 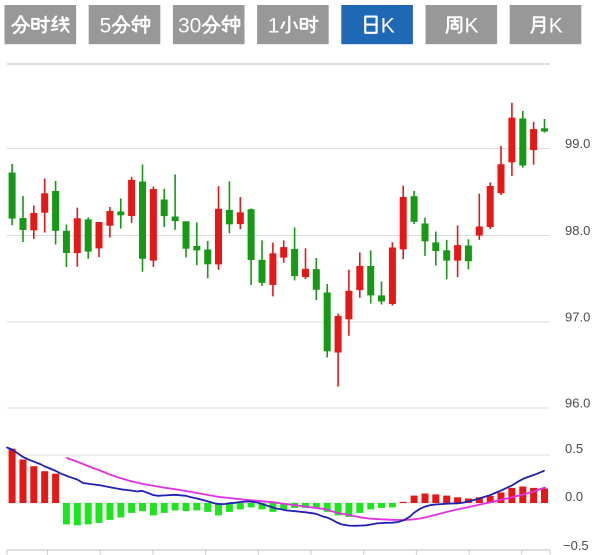 I want to click on svg-text: 5, so click(x=106, y=25).